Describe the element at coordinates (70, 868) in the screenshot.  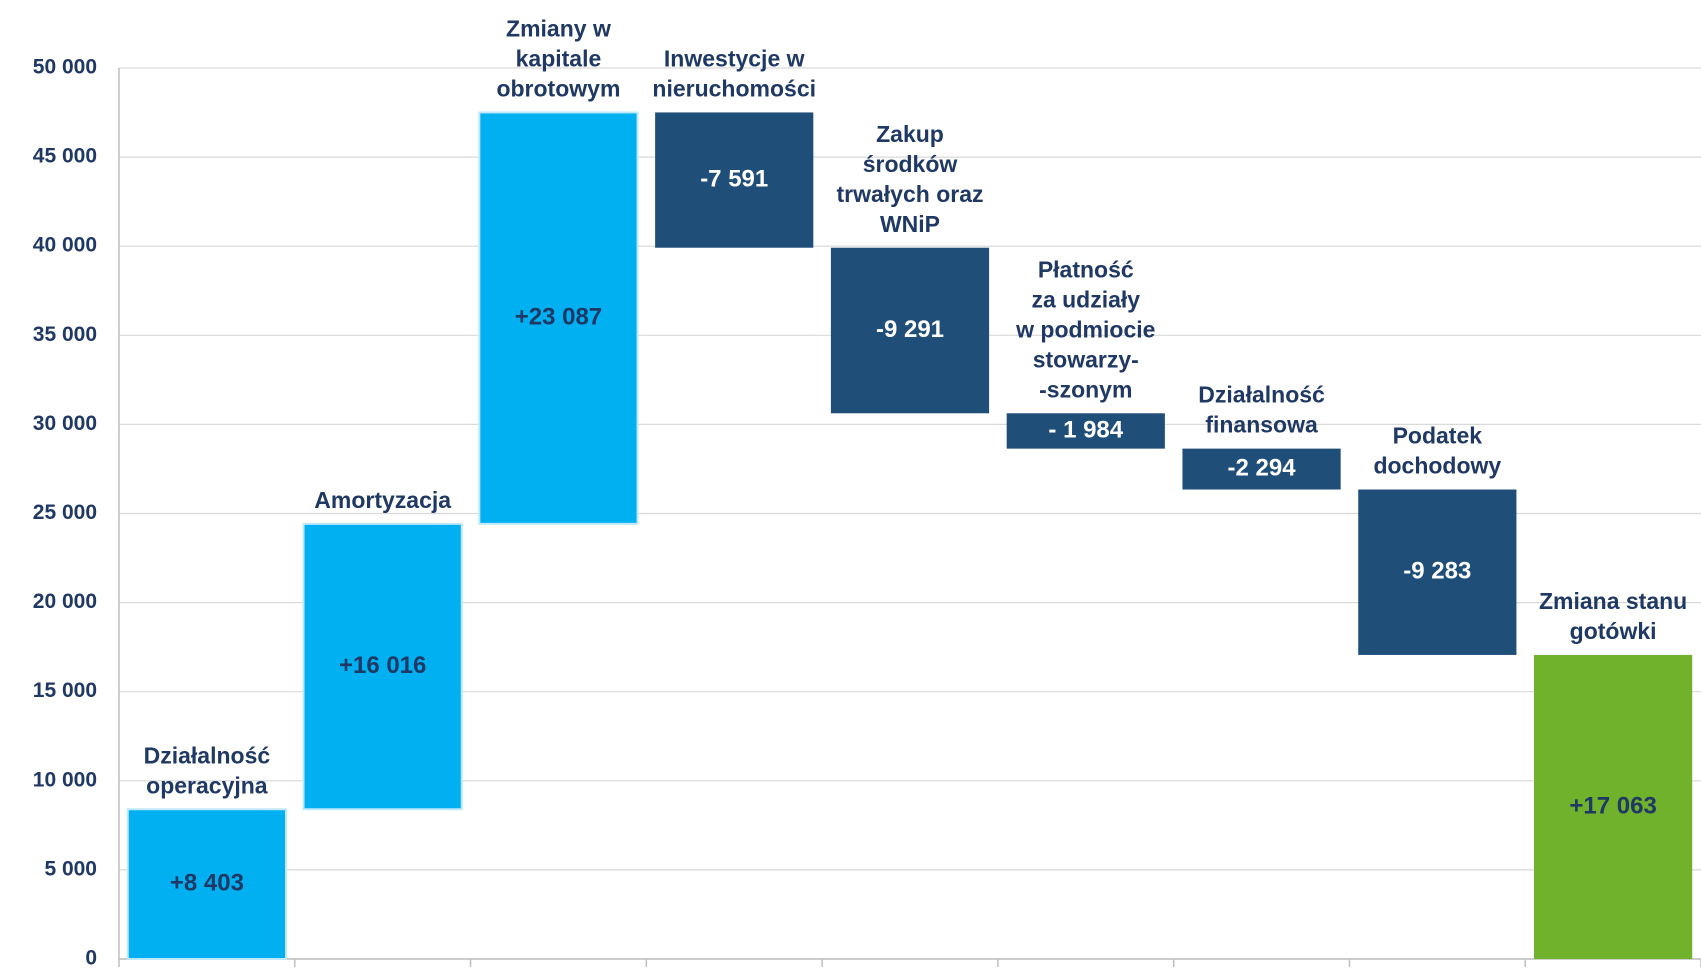
I see `y-tick-label: 5 000` at that location.